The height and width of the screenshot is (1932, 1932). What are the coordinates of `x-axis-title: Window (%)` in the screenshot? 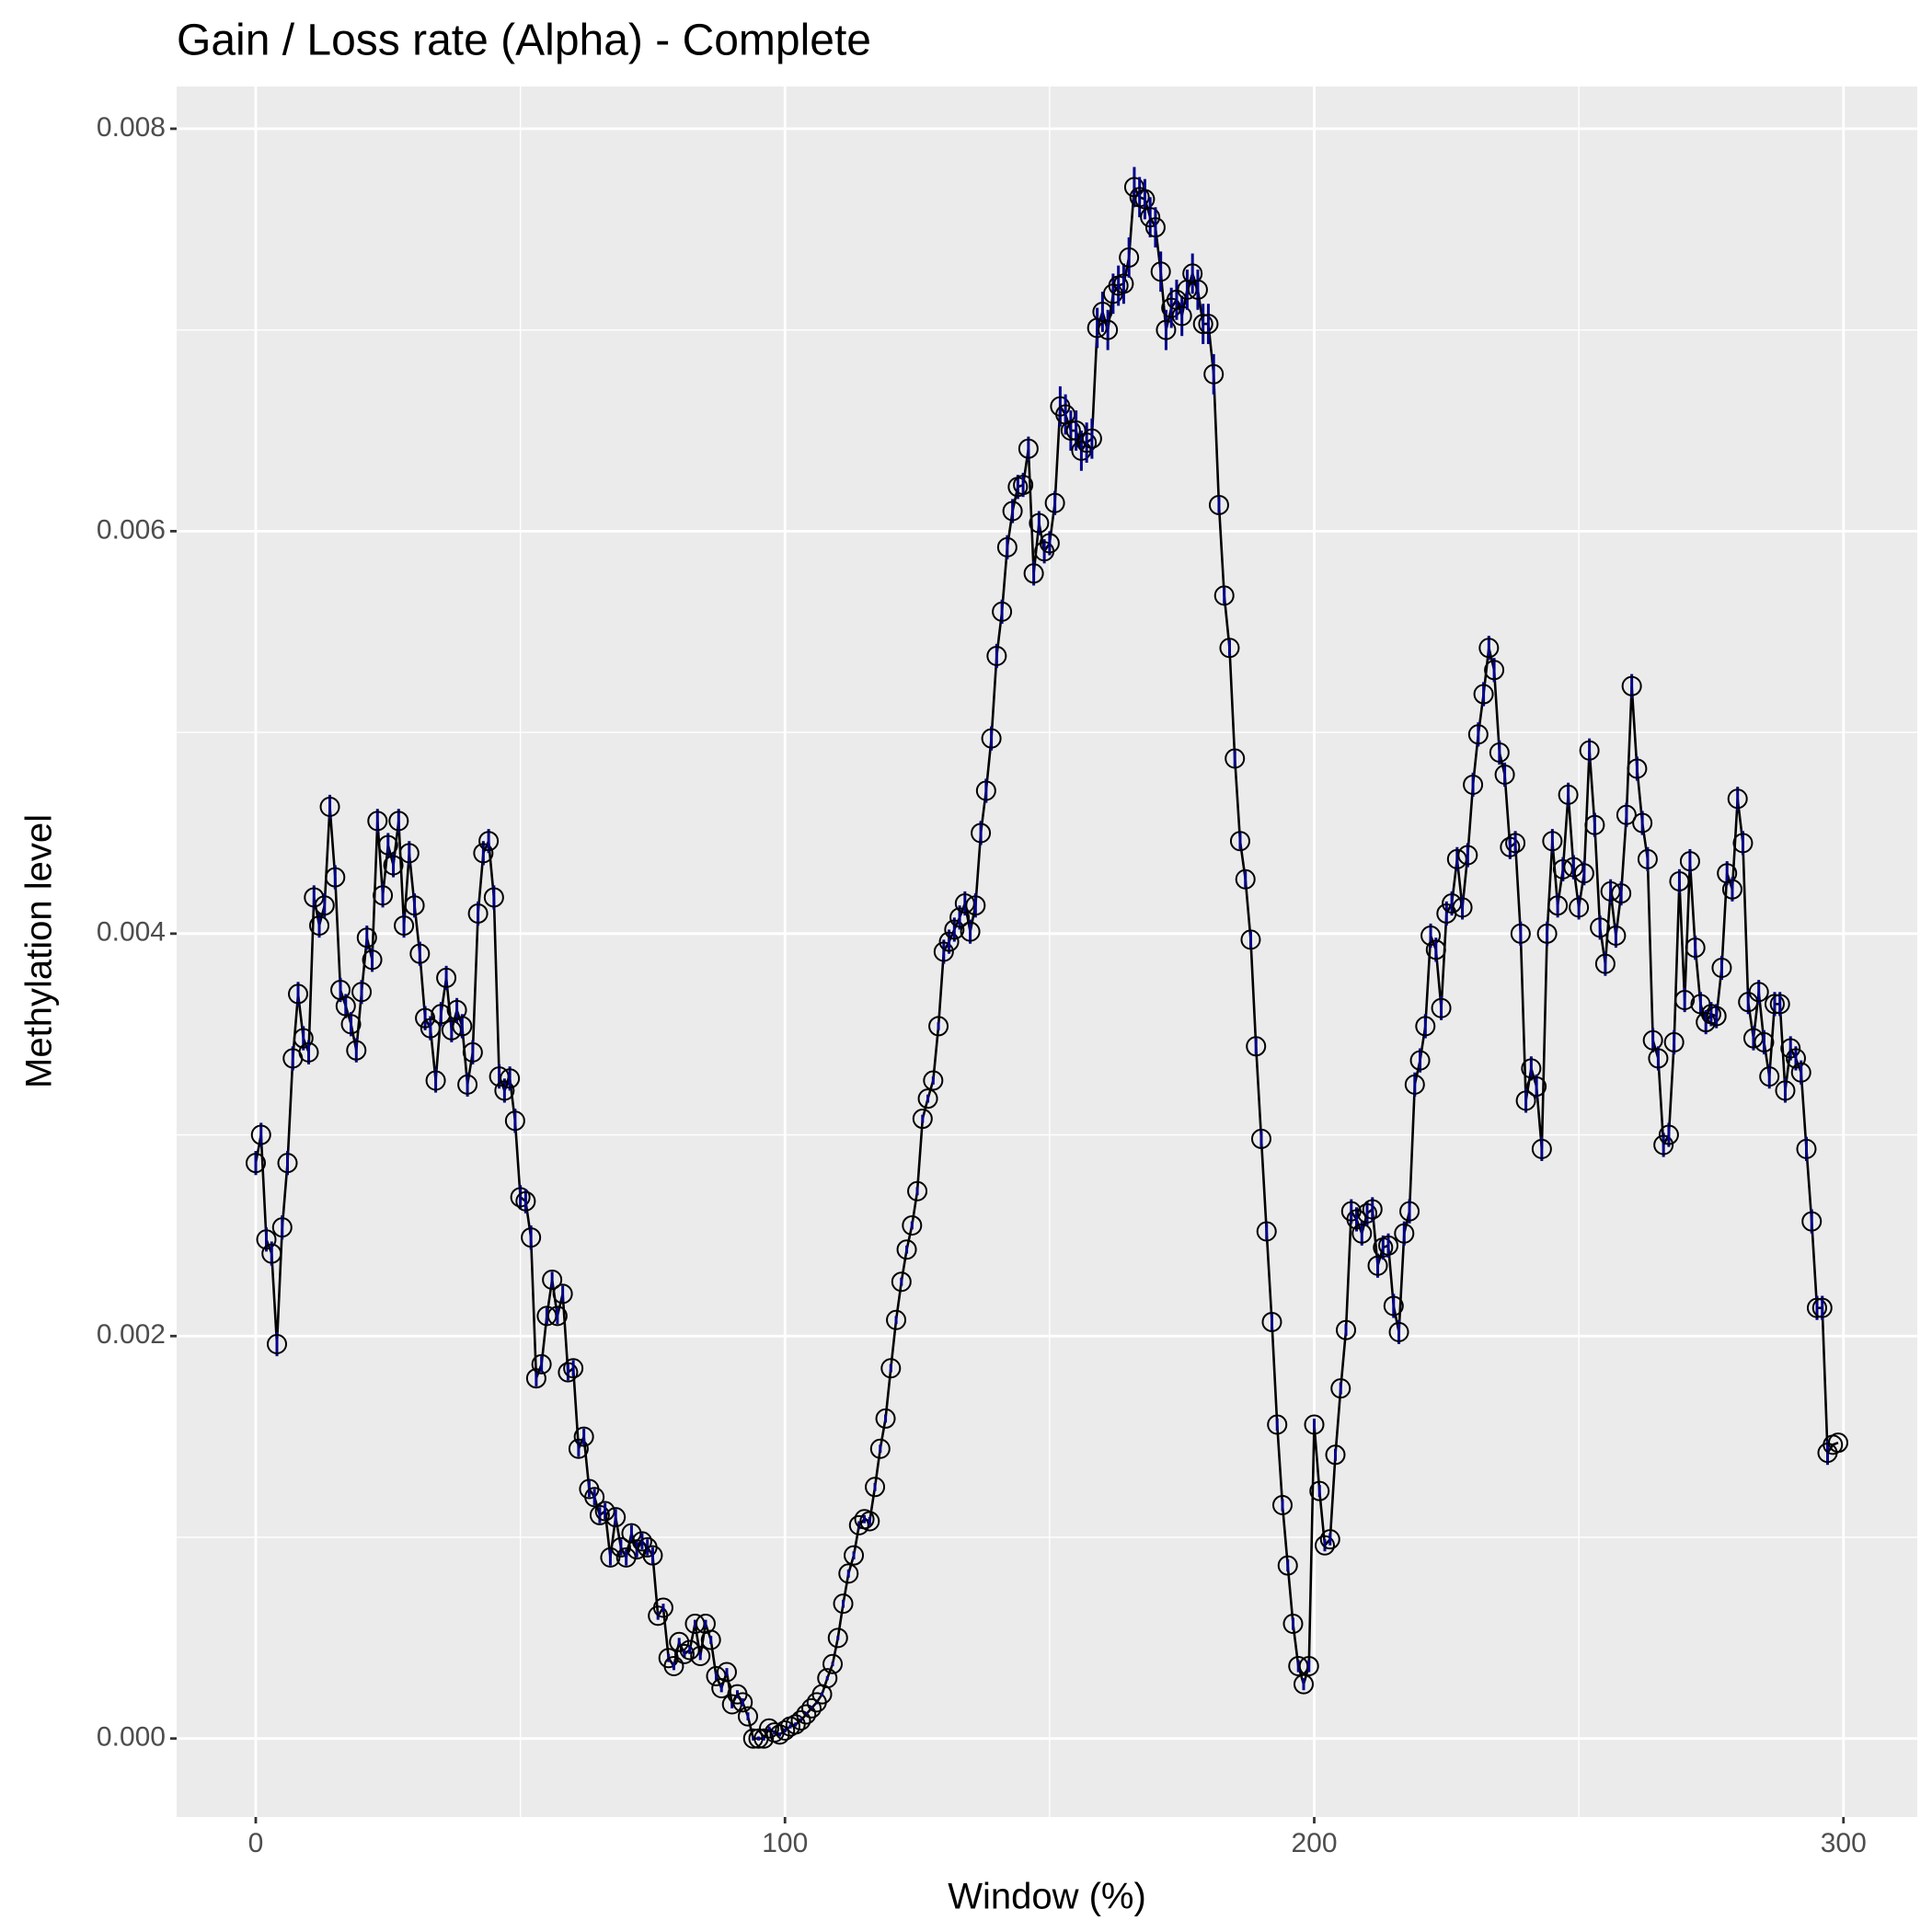 It's located at (1047, 1897).